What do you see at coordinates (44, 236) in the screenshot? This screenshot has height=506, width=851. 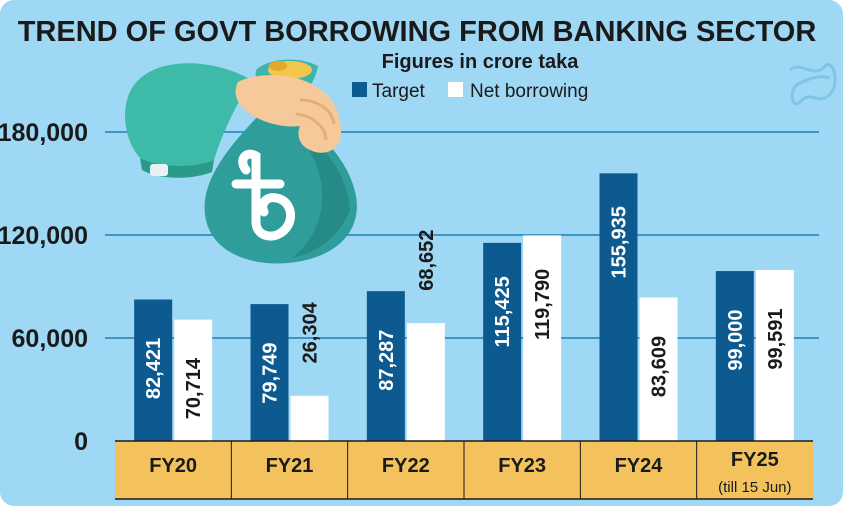 I see `y-tick-label: 120,000` at bounding box center [44, 236].